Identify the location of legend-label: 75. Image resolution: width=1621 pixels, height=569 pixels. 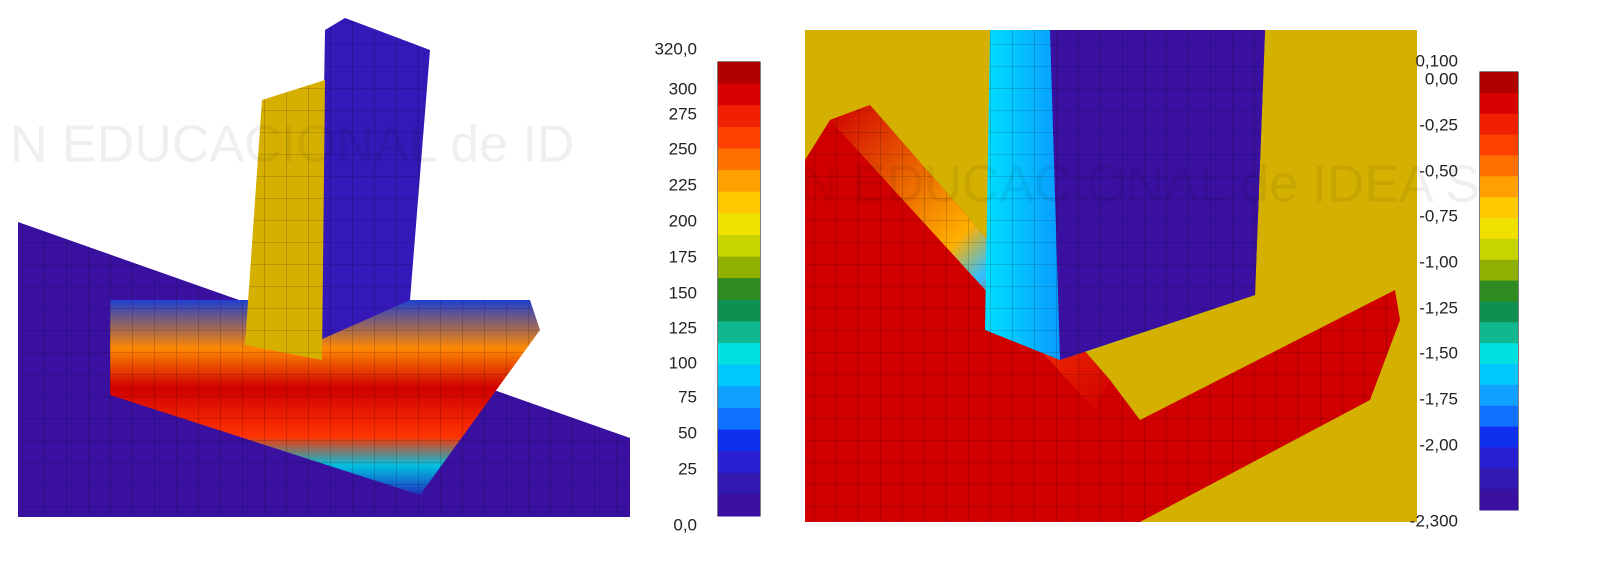
(687, 396).